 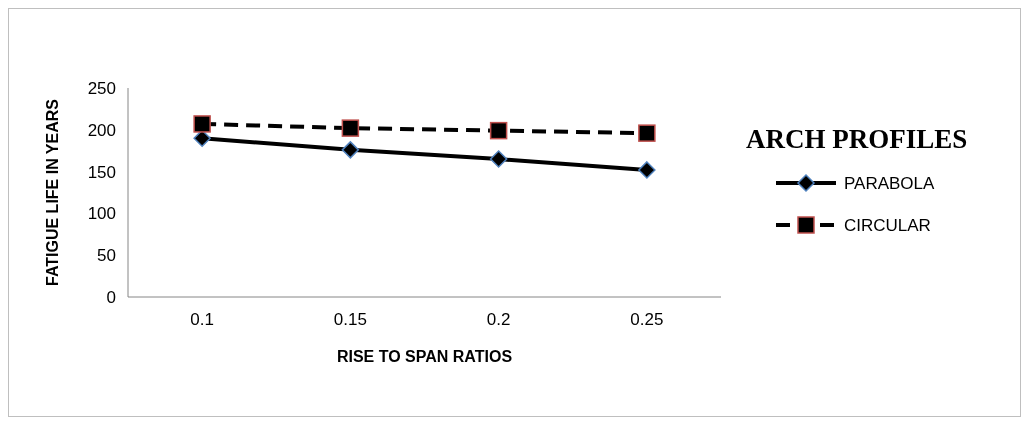 I want to click on y-tick-label: 50, so click(x=106, y=256).